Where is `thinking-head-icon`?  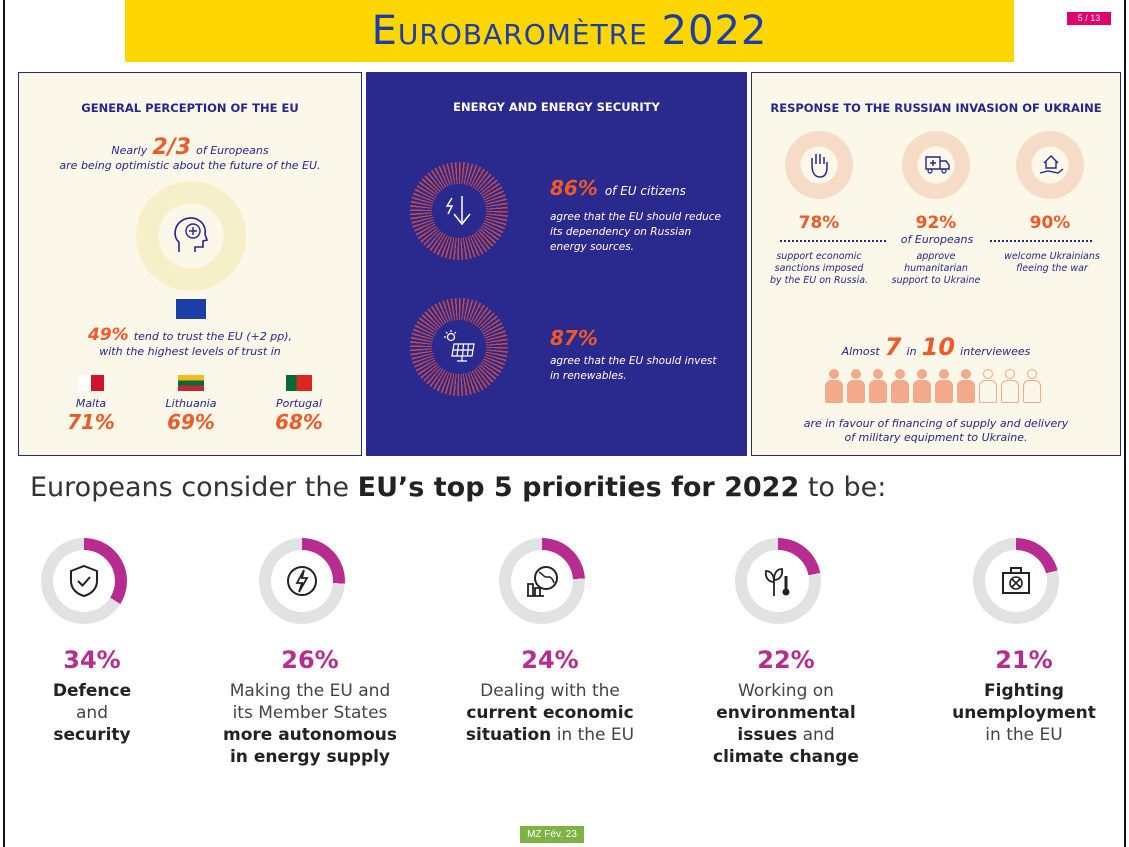 thinking-head-icon is located at coordinates (191, 234).